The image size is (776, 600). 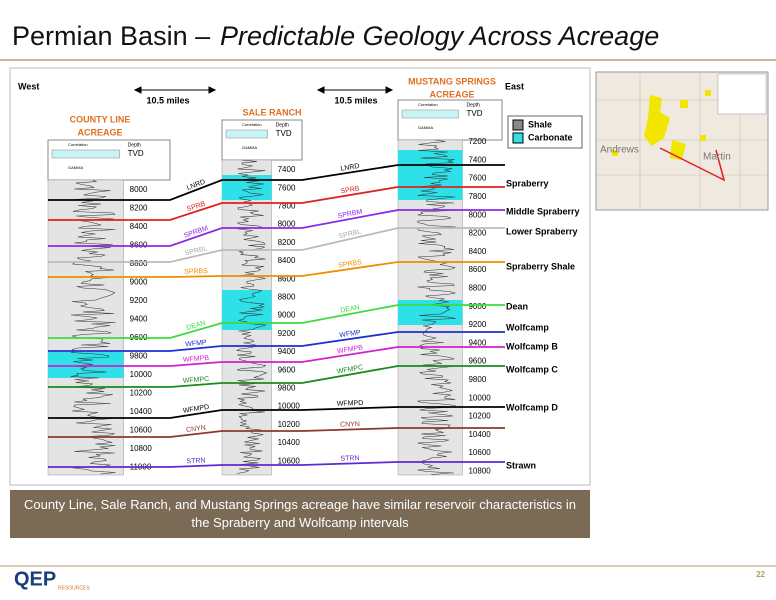 I want to click on well-name: SALE RANCH, so click(x=271, y=112).